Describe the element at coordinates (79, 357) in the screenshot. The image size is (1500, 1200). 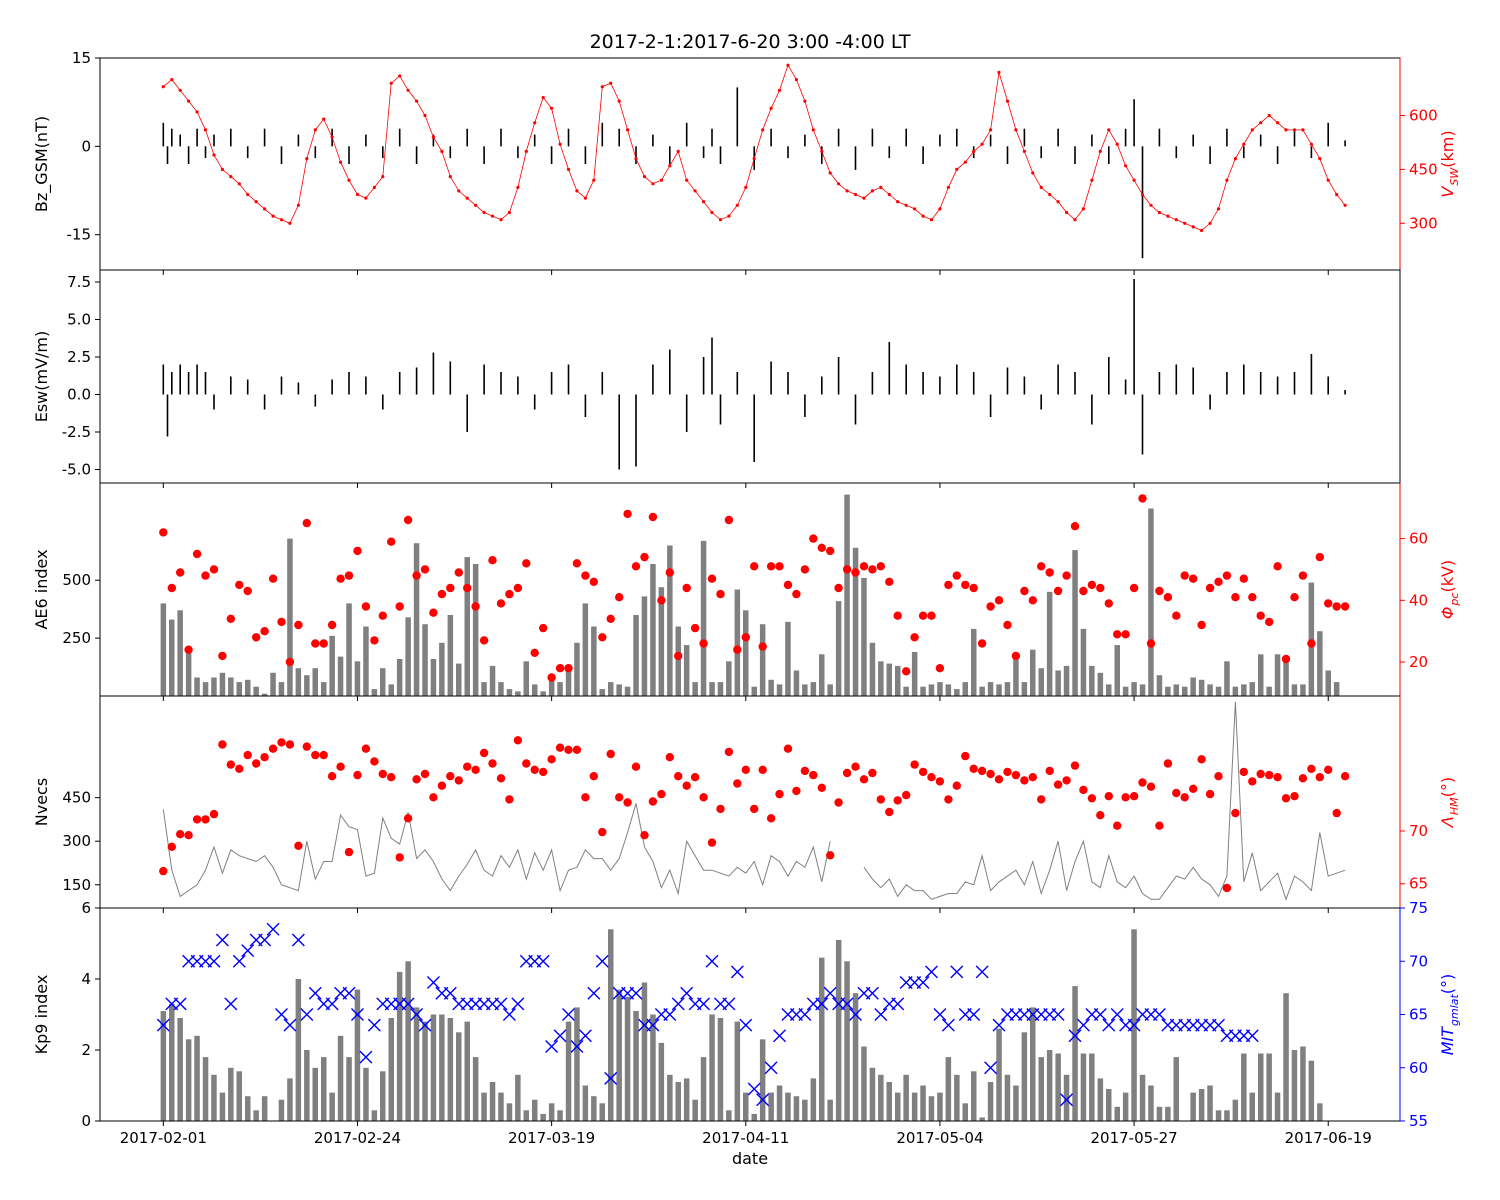
I see `y-tick-label: 2.5` at that location.